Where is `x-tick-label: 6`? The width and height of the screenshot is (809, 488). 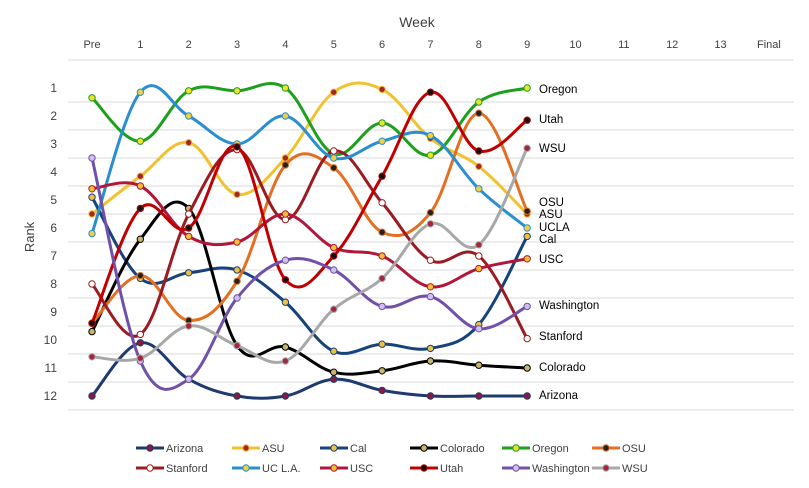 x-tick-label: 6 is located at coordinates (382, 45).